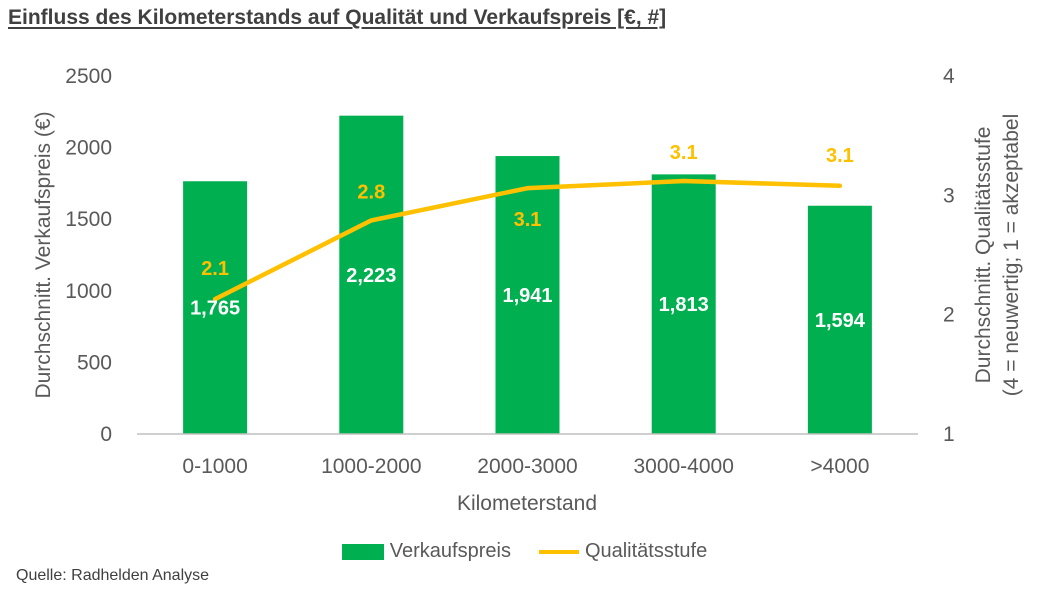 This screenshot has height=599, width=1049. What do you see at coordinates (88, 255) in the screenshot?
I see `left-axis-ticks: 0 500 1000 1500 2000 2500` at bounding box center [88, 255].